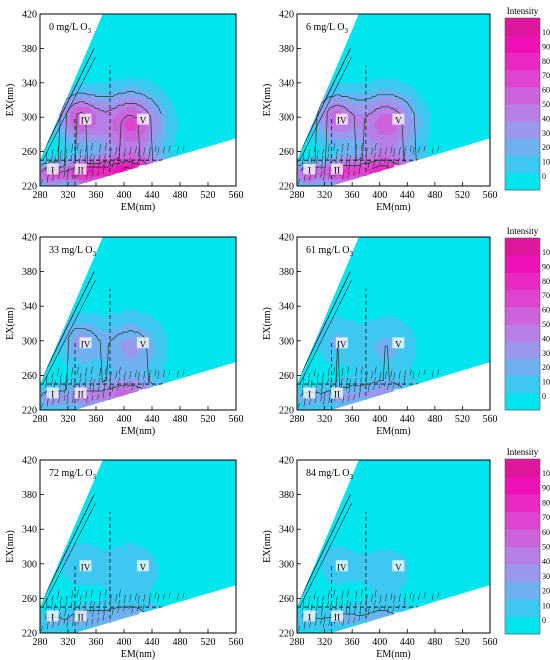 This screenshot has height=660, width=550. Describe the element at coordinates (124, 195) in the screenshot. I see `x-tick-label: 400` at that location.